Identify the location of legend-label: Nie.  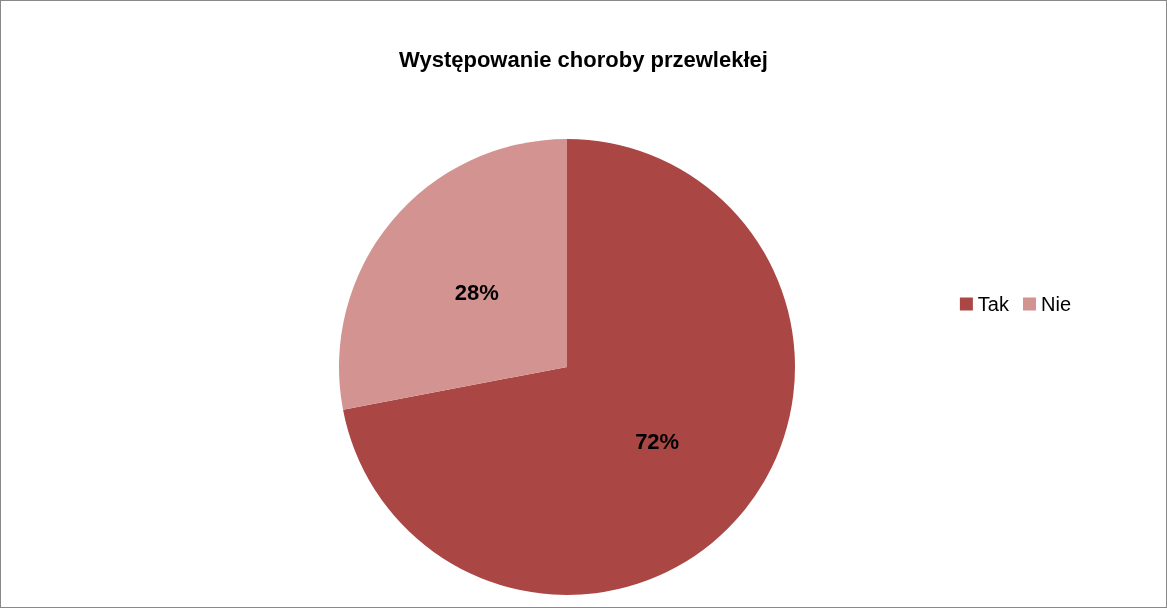
(1056, 304).